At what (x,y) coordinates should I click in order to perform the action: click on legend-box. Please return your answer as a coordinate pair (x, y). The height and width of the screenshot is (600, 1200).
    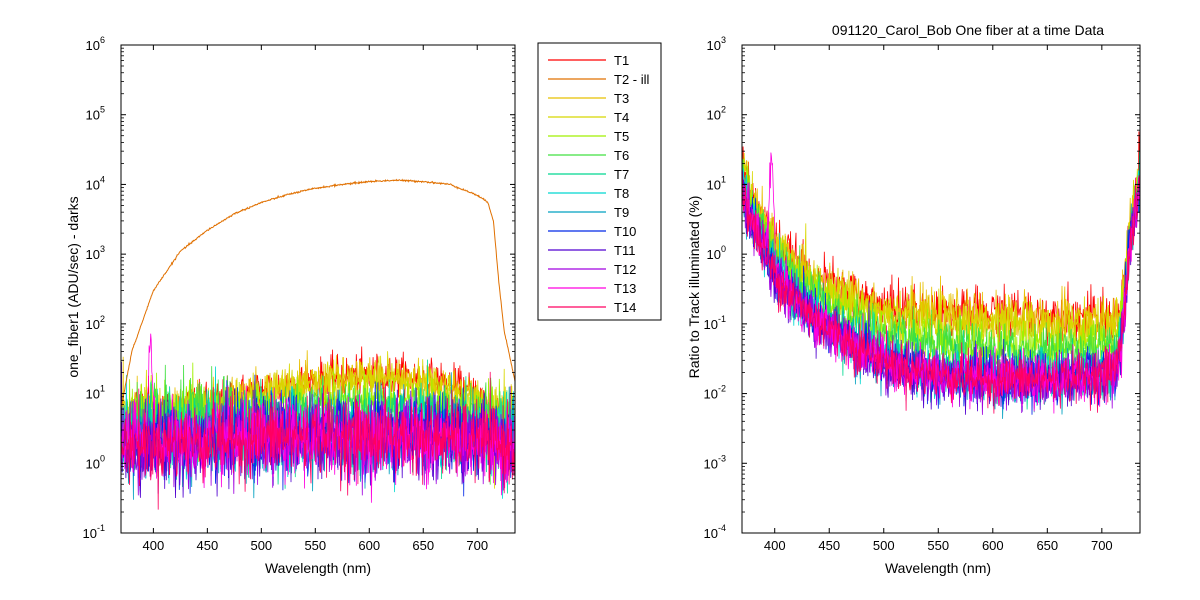
    Looking at the image, I should click on (599, 181).